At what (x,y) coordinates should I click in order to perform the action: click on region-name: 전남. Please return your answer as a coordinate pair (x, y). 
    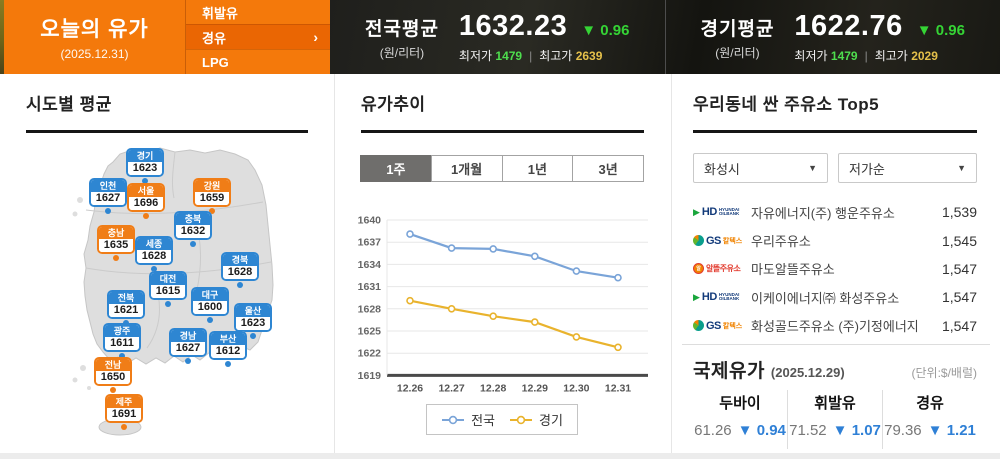
    Looking at the image, I should click on (113, 365).